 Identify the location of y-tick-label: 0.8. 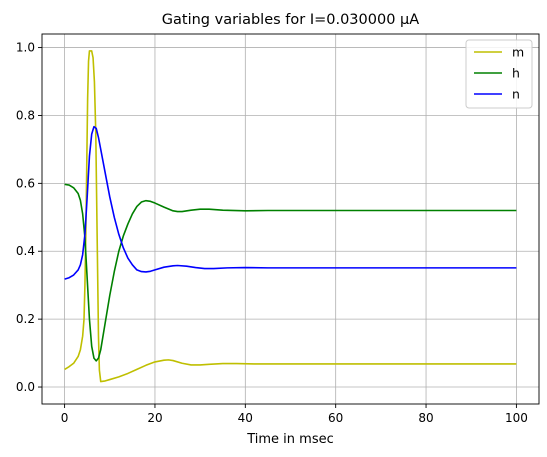
(25, 115).